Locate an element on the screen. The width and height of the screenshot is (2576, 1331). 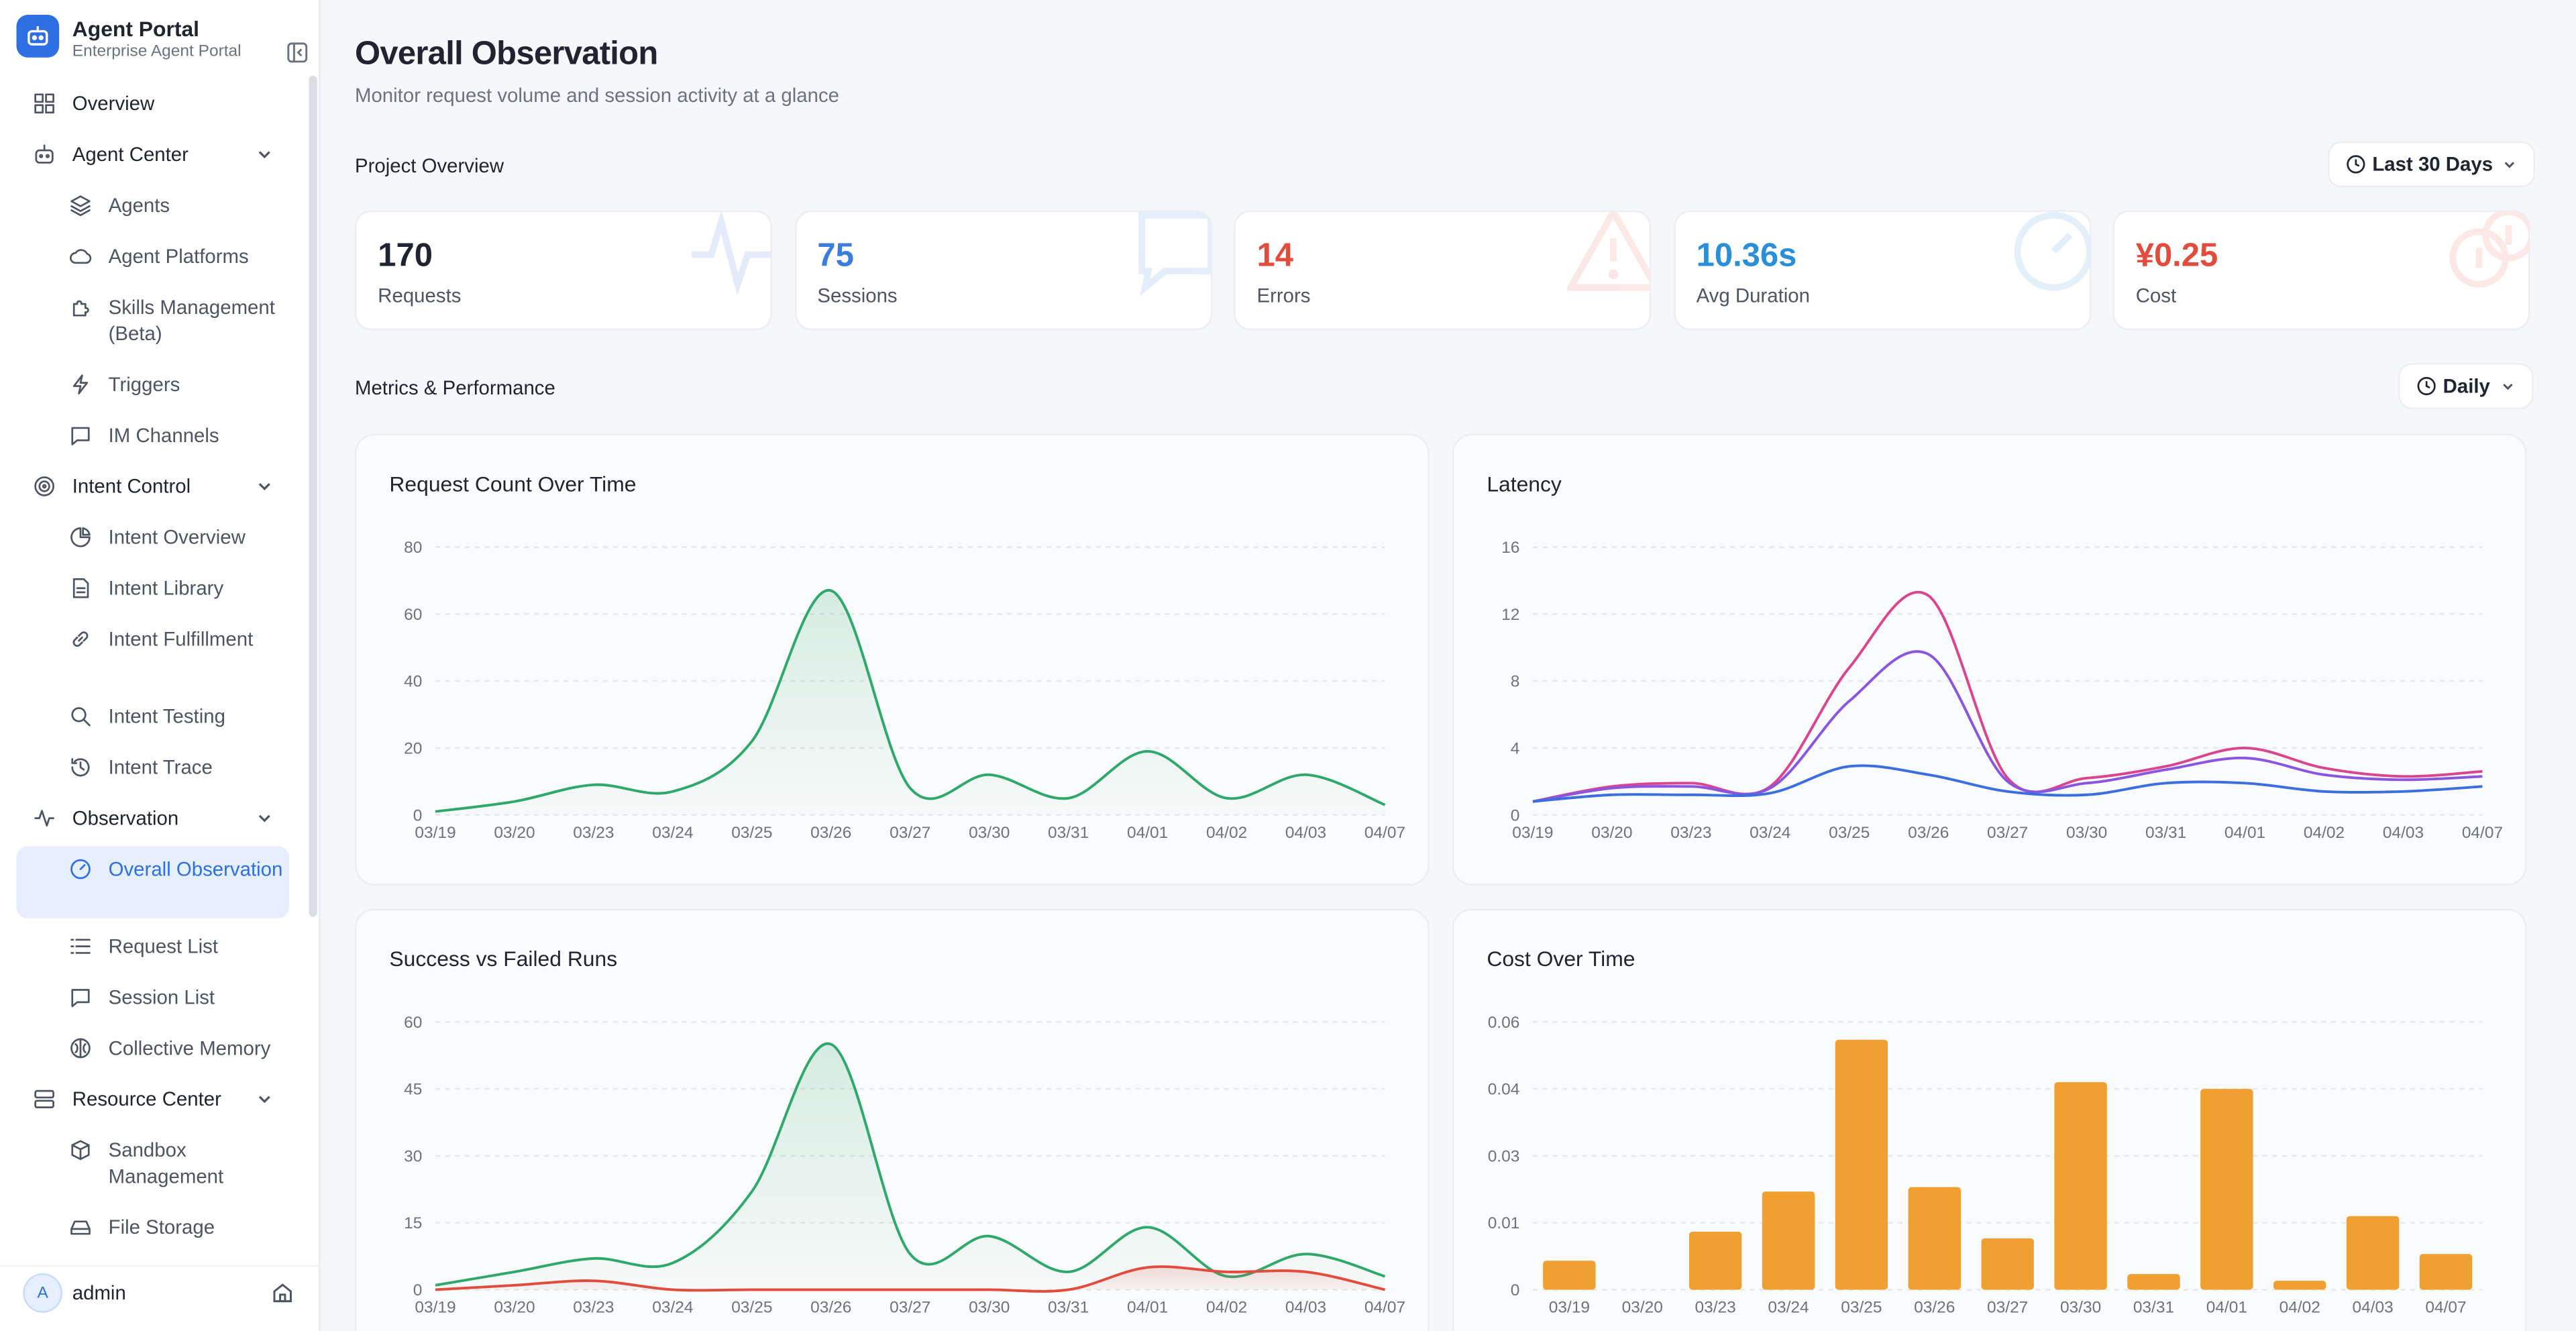
sidebar-item-observation: Observation is located at coordinates (152, 818).